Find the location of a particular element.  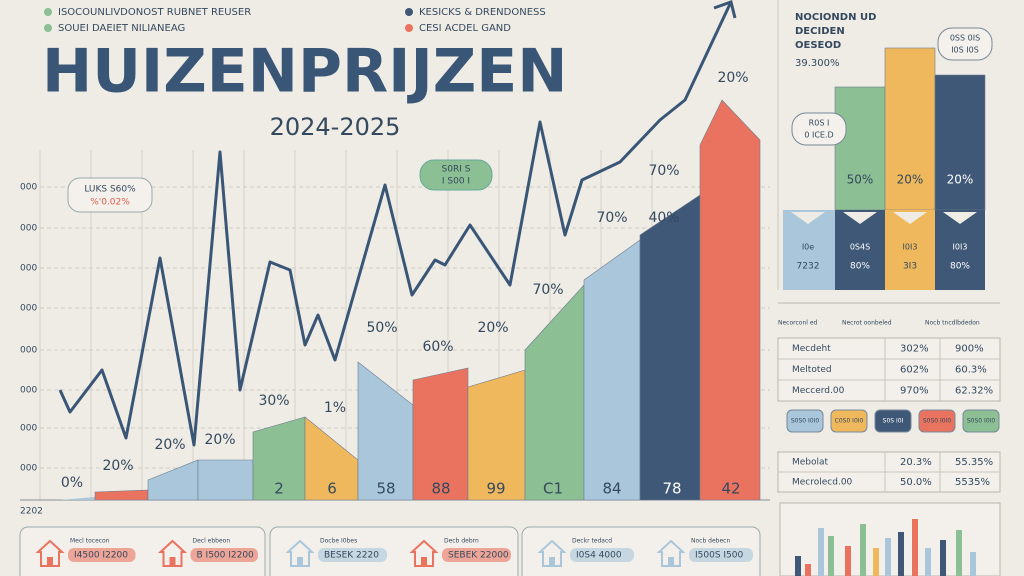

label: 88 is located at coordinates (440, 489).